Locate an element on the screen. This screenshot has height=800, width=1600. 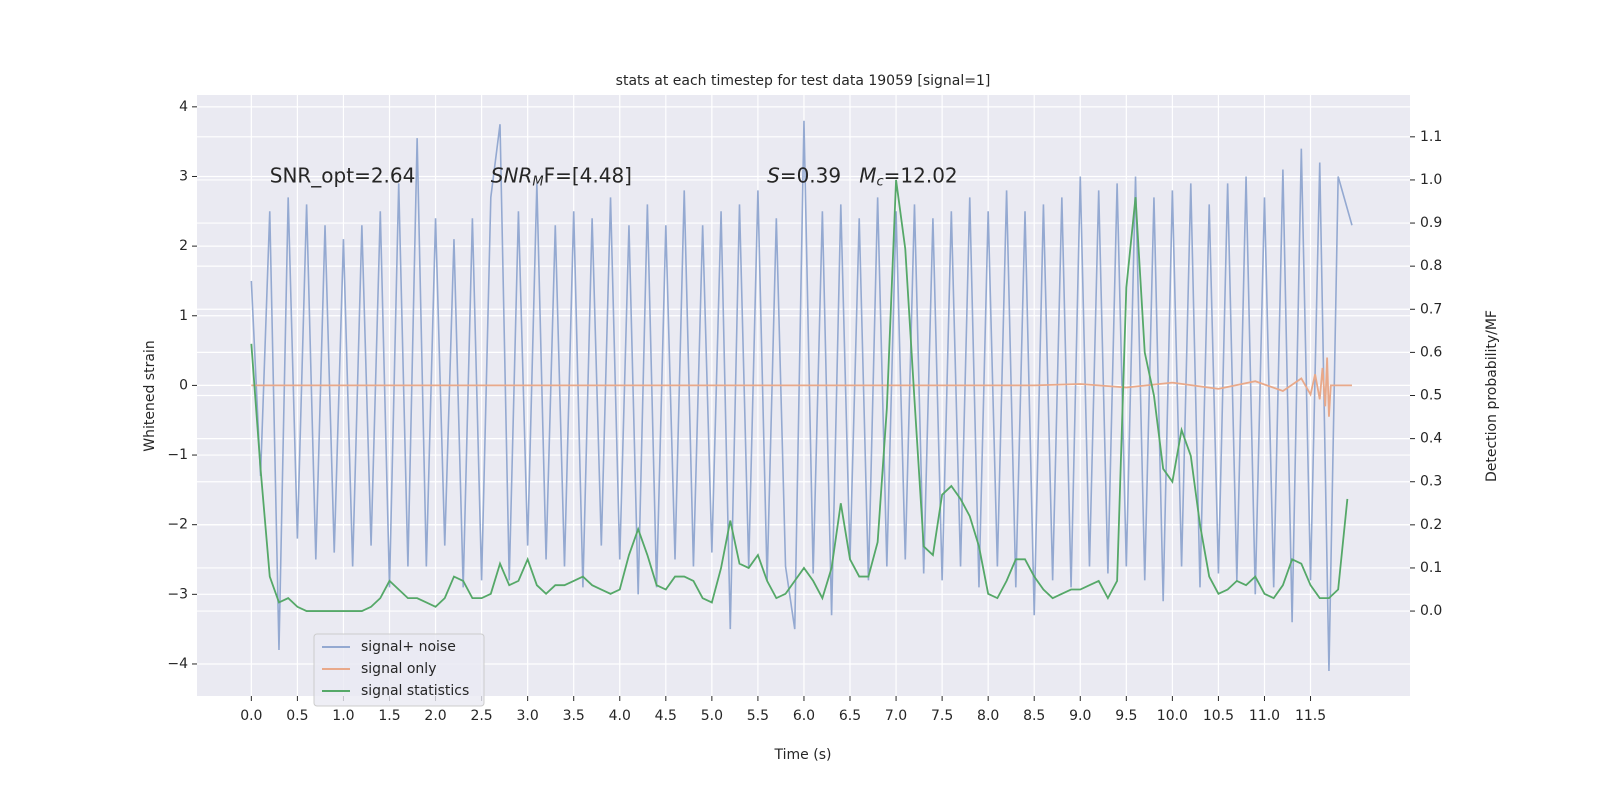
annotation: Mc=12.02 is located at coordinates (908, 176).